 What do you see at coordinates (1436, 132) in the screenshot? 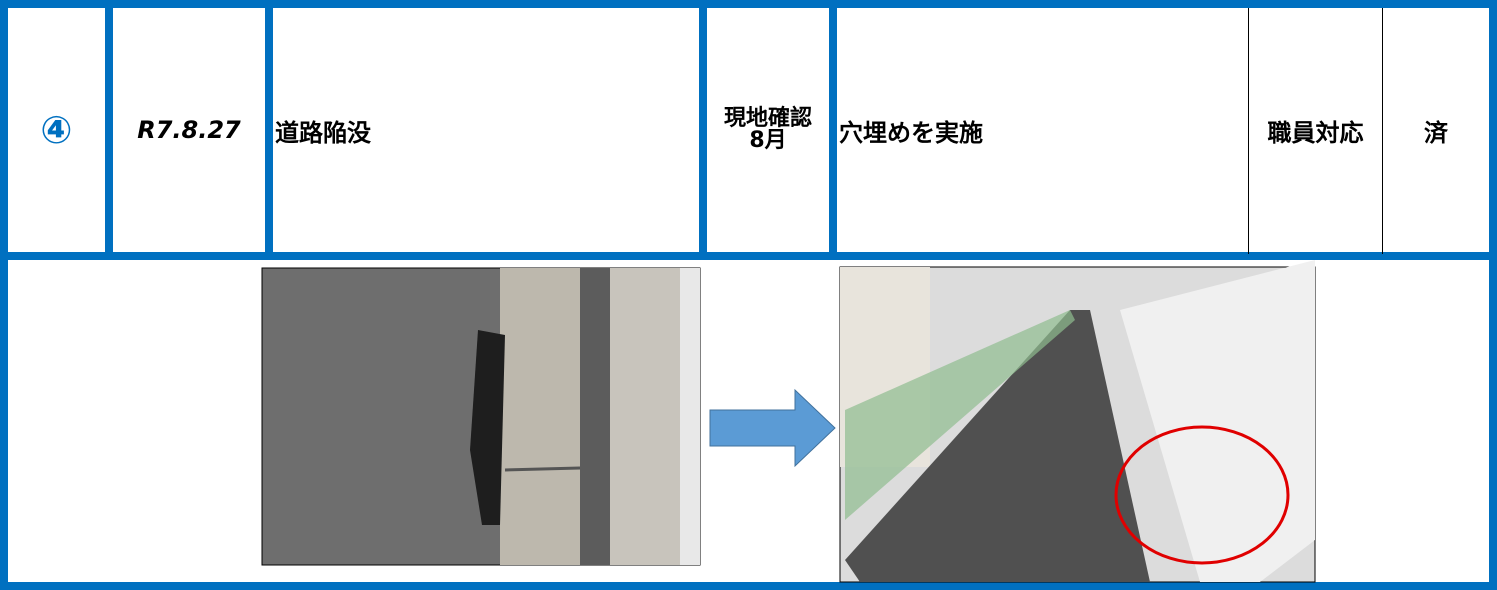
I see `done: 済` at bounding box center [1436, 132].